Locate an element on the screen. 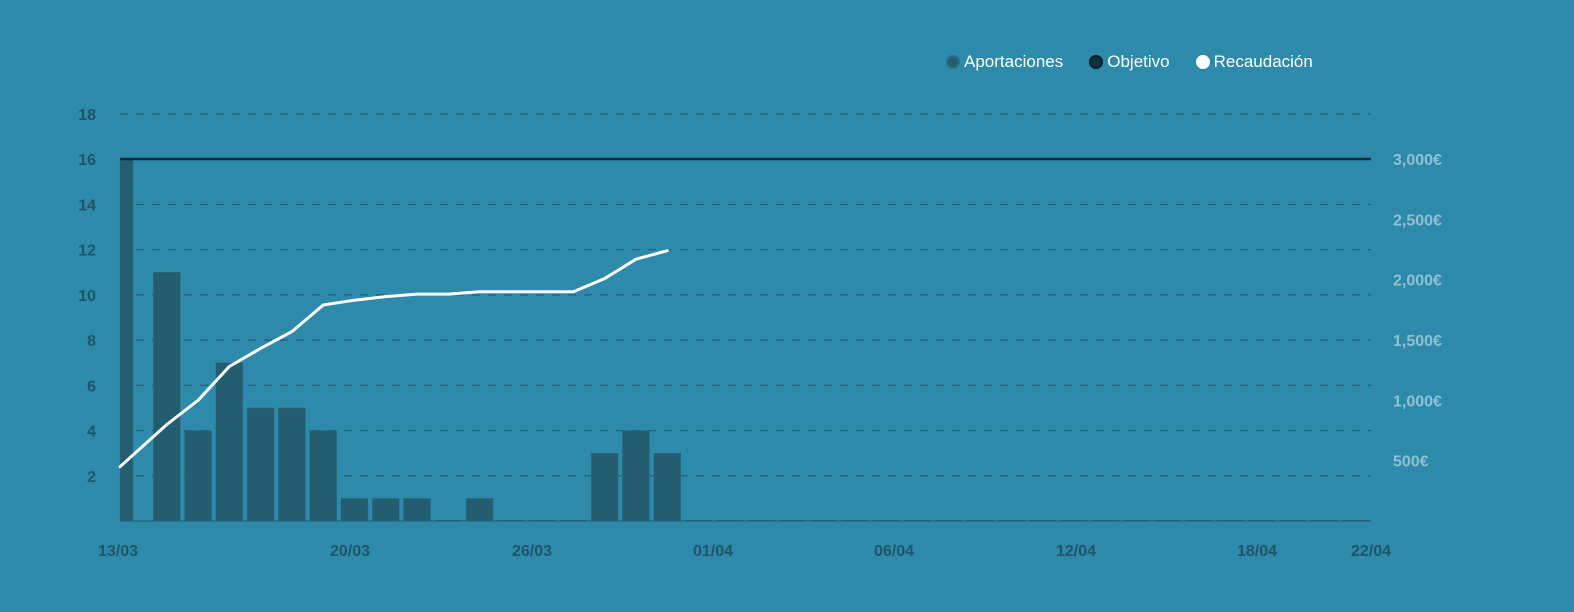 This screenshot has width=1574, height=612. y-left-tick-label: 10 is located at coordinates (87, 296).